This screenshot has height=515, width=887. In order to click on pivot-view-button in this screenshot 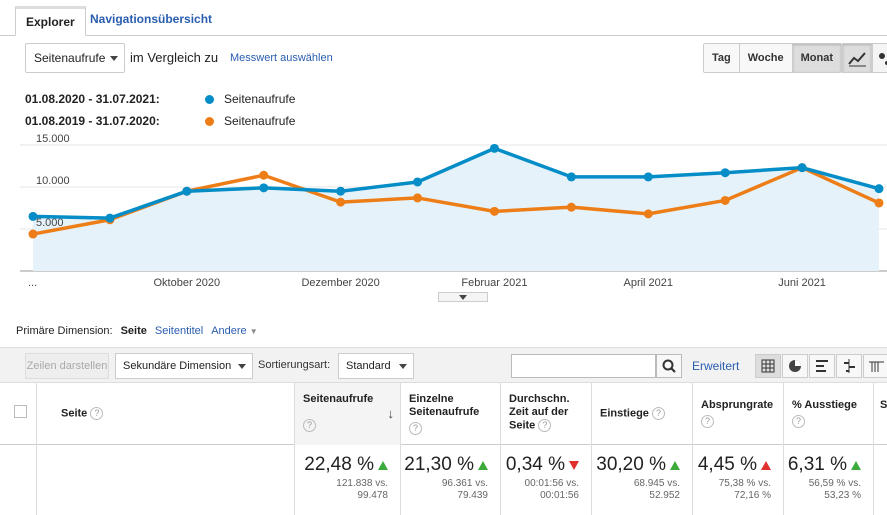, I will do `click(875, 366)`.